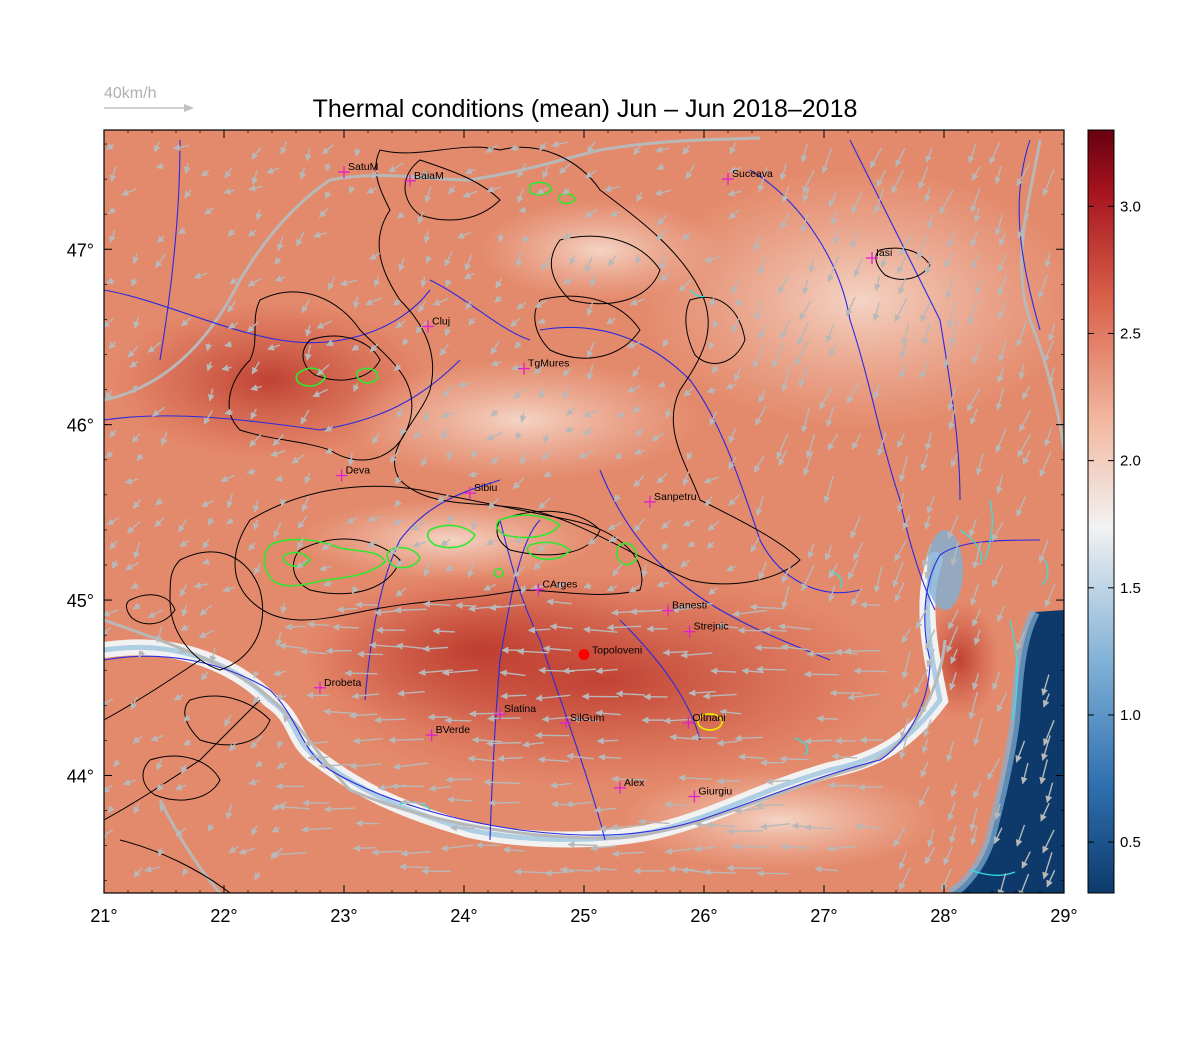 The height and width of the screenshot is (1050, 1200). Describe the element at coordinates (559, 585) in the screenshot. I see `city-label: CArges` at that location.